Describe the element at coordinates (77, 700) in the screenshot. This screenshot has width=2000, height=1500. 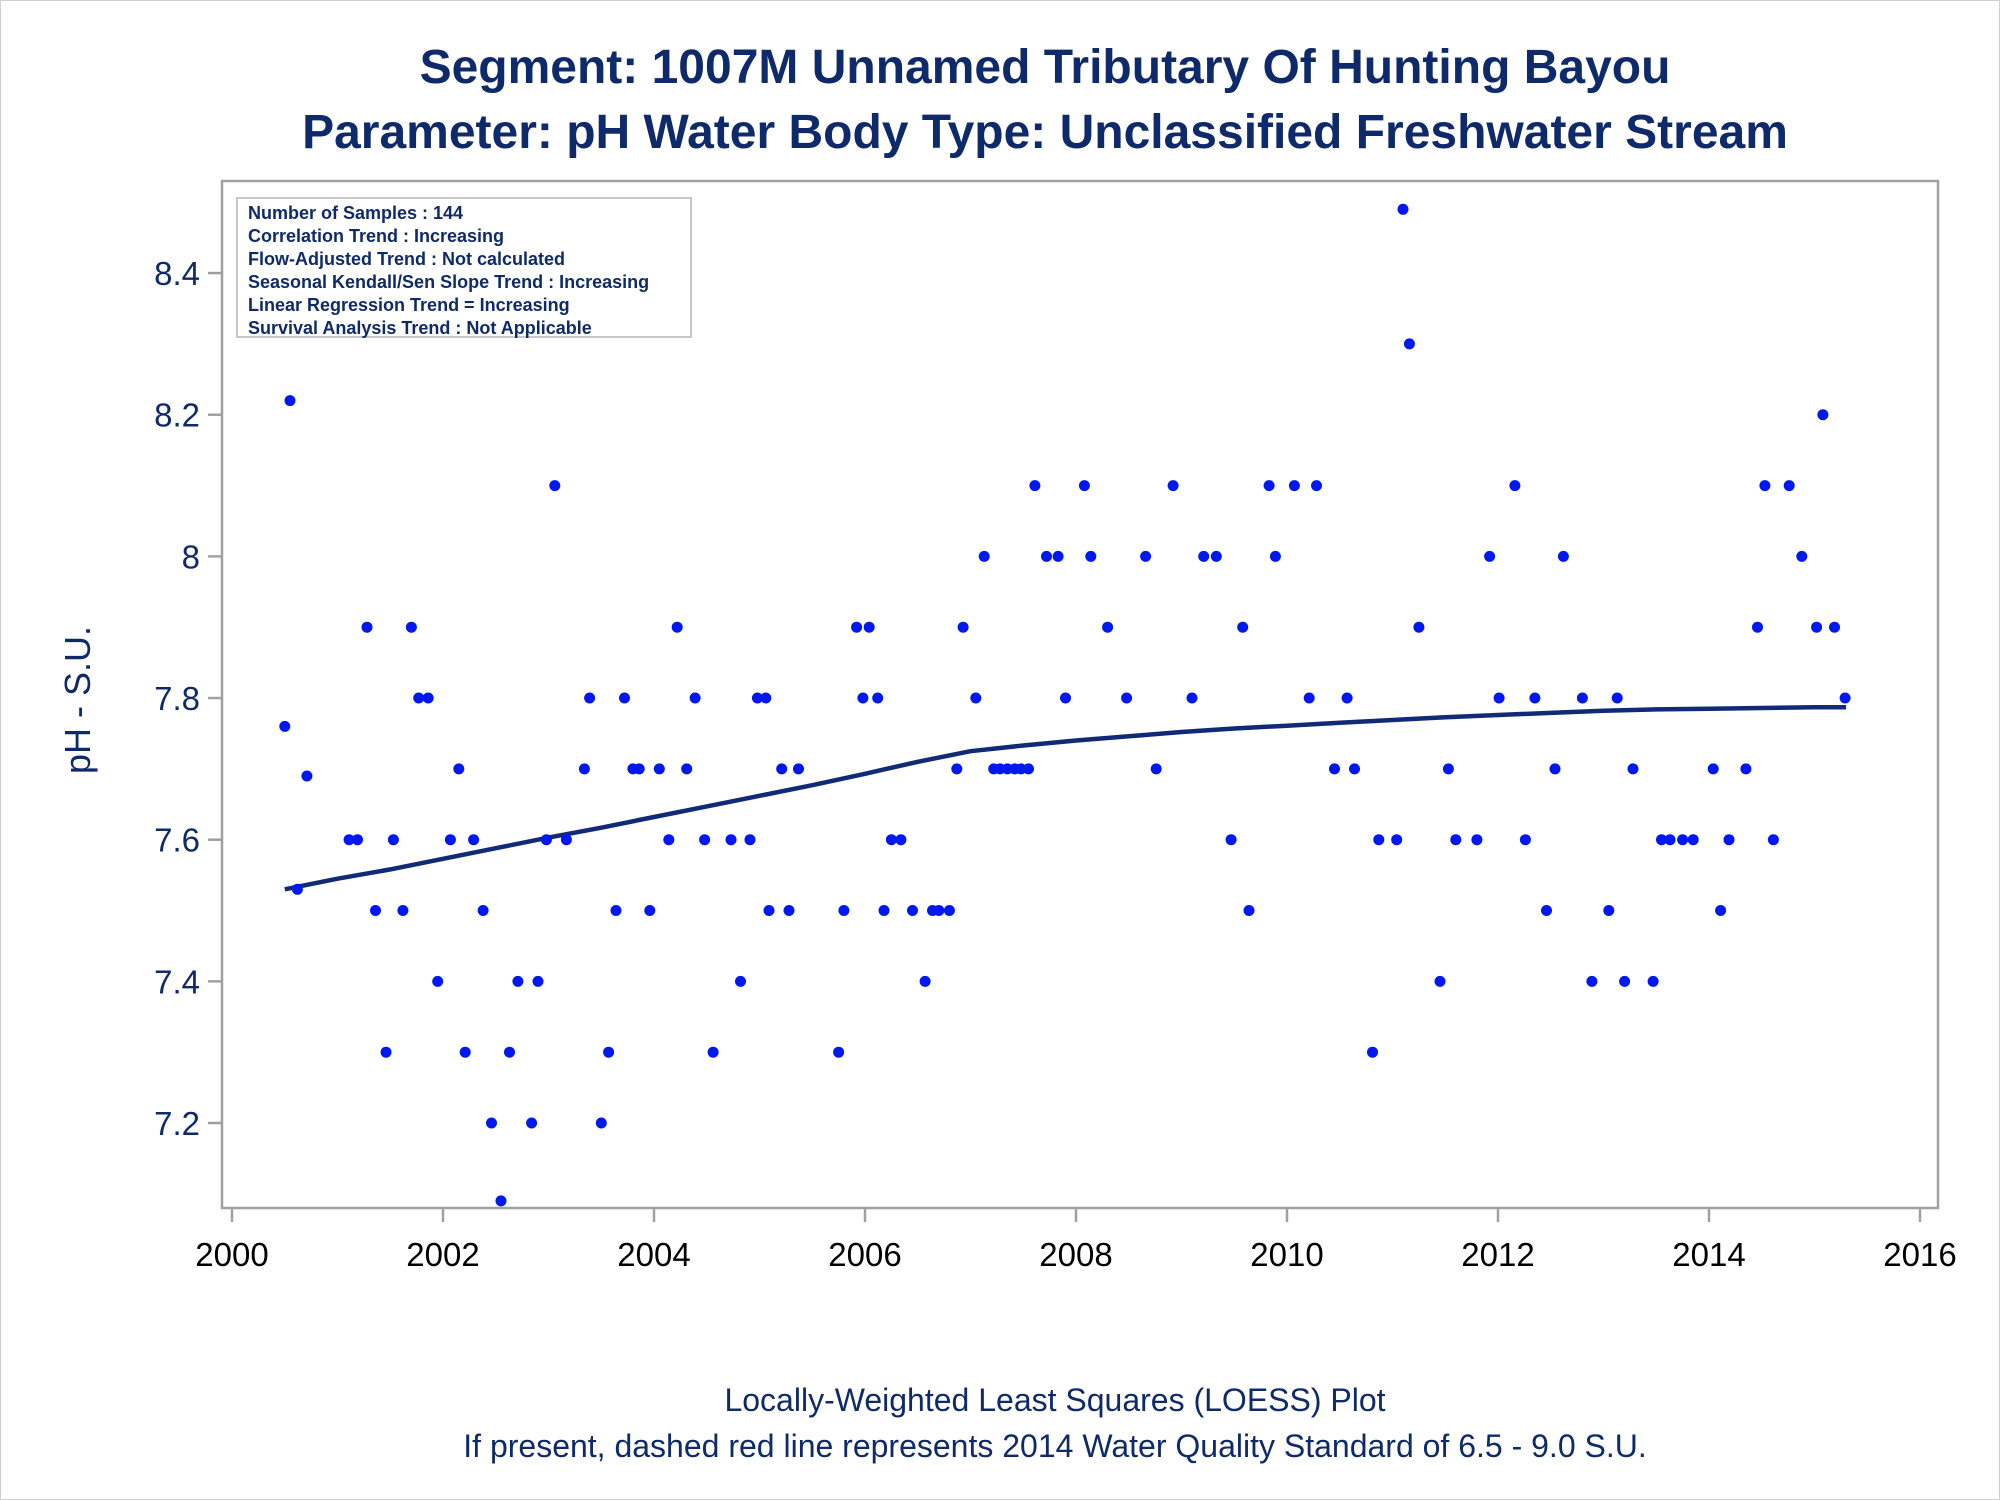
I see `y-axis-label: pH - S.U.` at that location.